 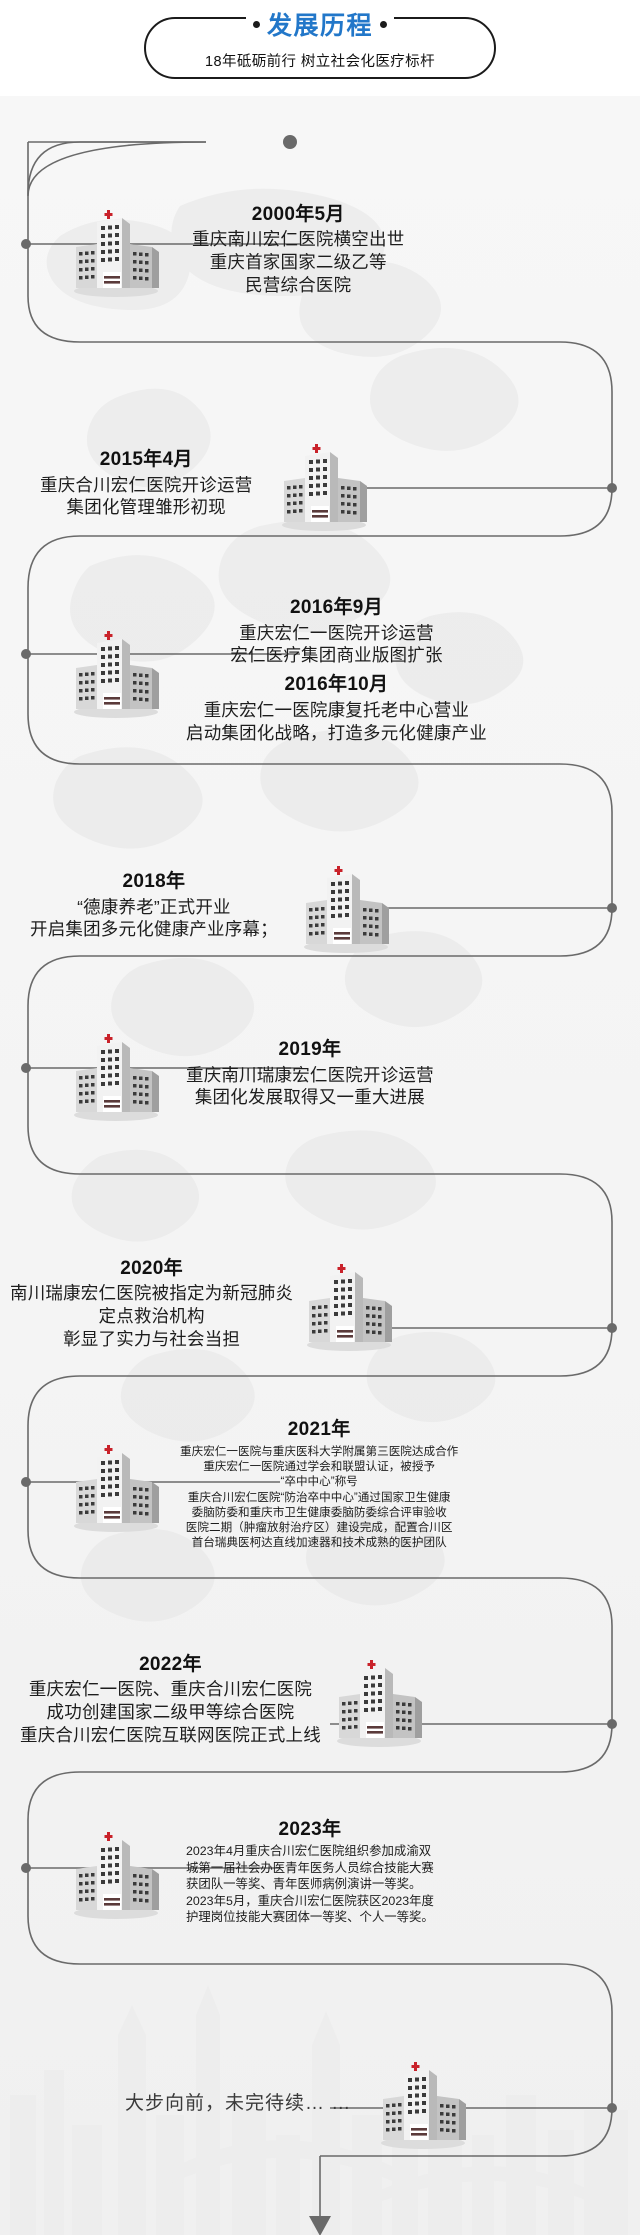 I want to click on event-text: 2019年 重庆南川瑞康宏仁医院开诊运营 集团化发展取得又一重大进展, so click(x=310, y=1073).